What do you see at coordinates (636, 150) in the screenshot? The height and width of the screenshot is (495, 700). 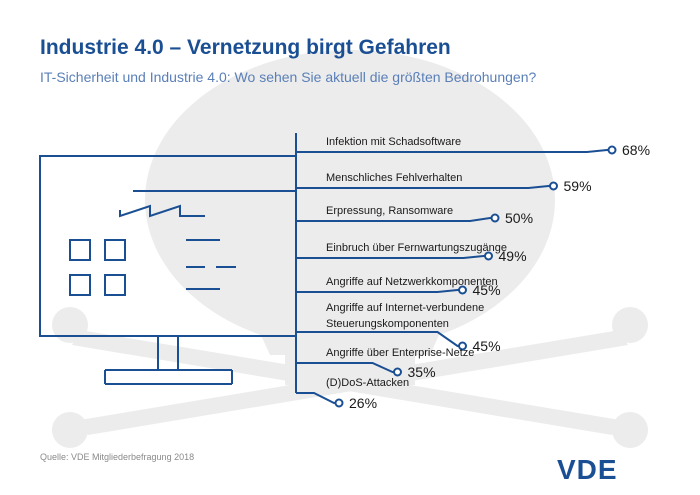 I see `value-label-0: 68%` at bounding box center [636, 150].